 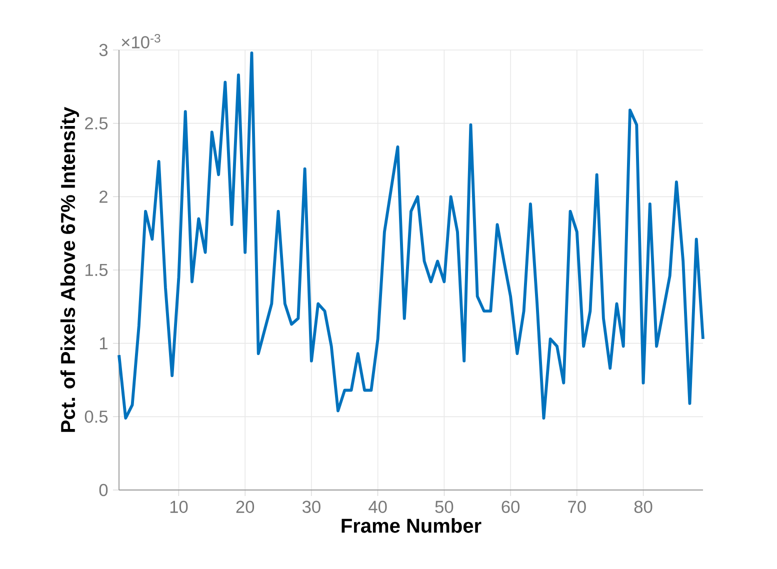 I want to click on text: ×10$^{-3}$, so click(x=141, y=41).